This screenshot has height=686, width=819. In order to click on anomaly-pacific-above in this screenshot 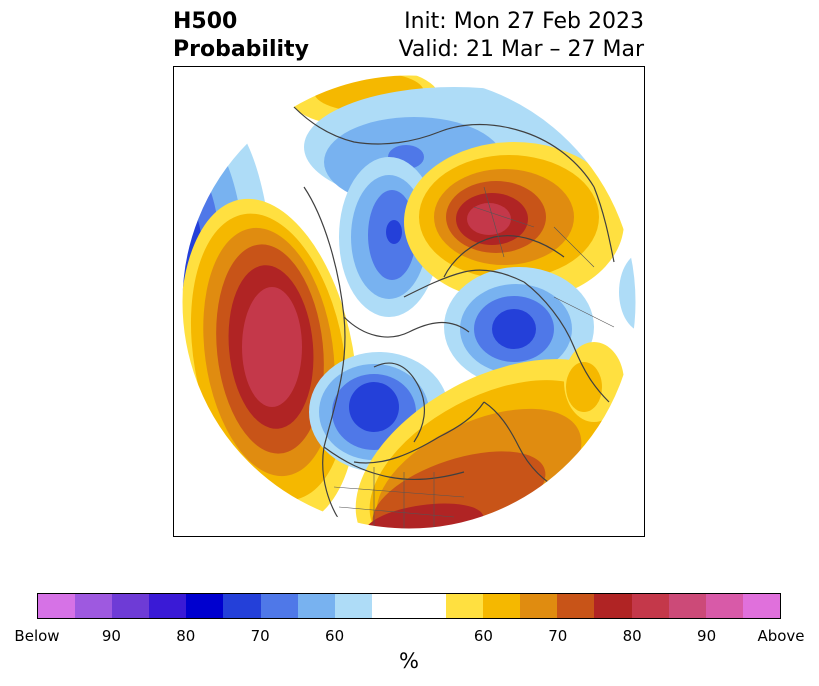, I will do `click(270, 362)`.